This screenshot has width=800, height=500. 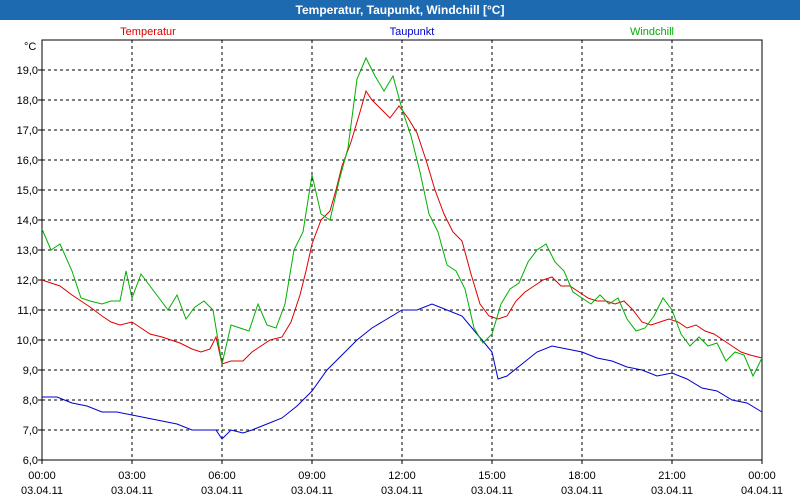 What do you see at coordinates (132, 476) in the screenshot?
I see `x-tick-time: 03:00` at bounding box center [132, 476].